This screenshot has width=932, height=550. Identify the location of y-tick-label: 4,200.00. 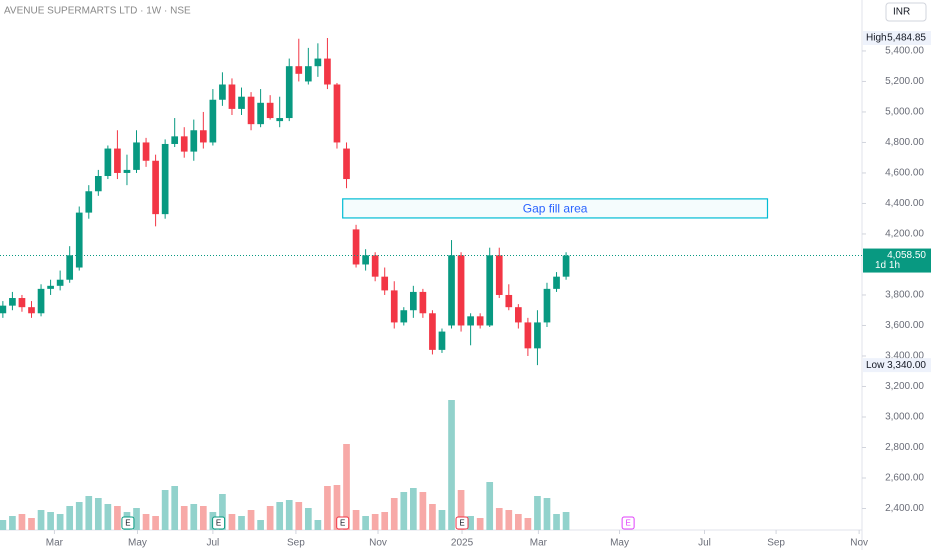
(904, 234).